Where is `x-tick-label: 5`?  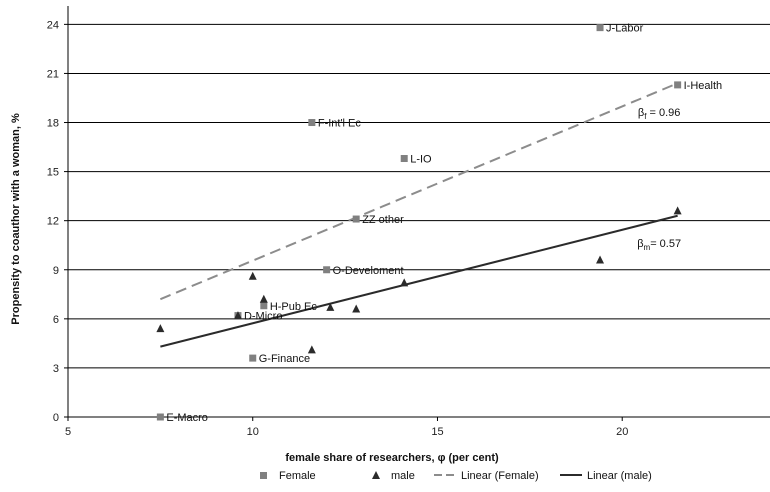
x-tick-label: 5 is located at coordinates (68, 432).